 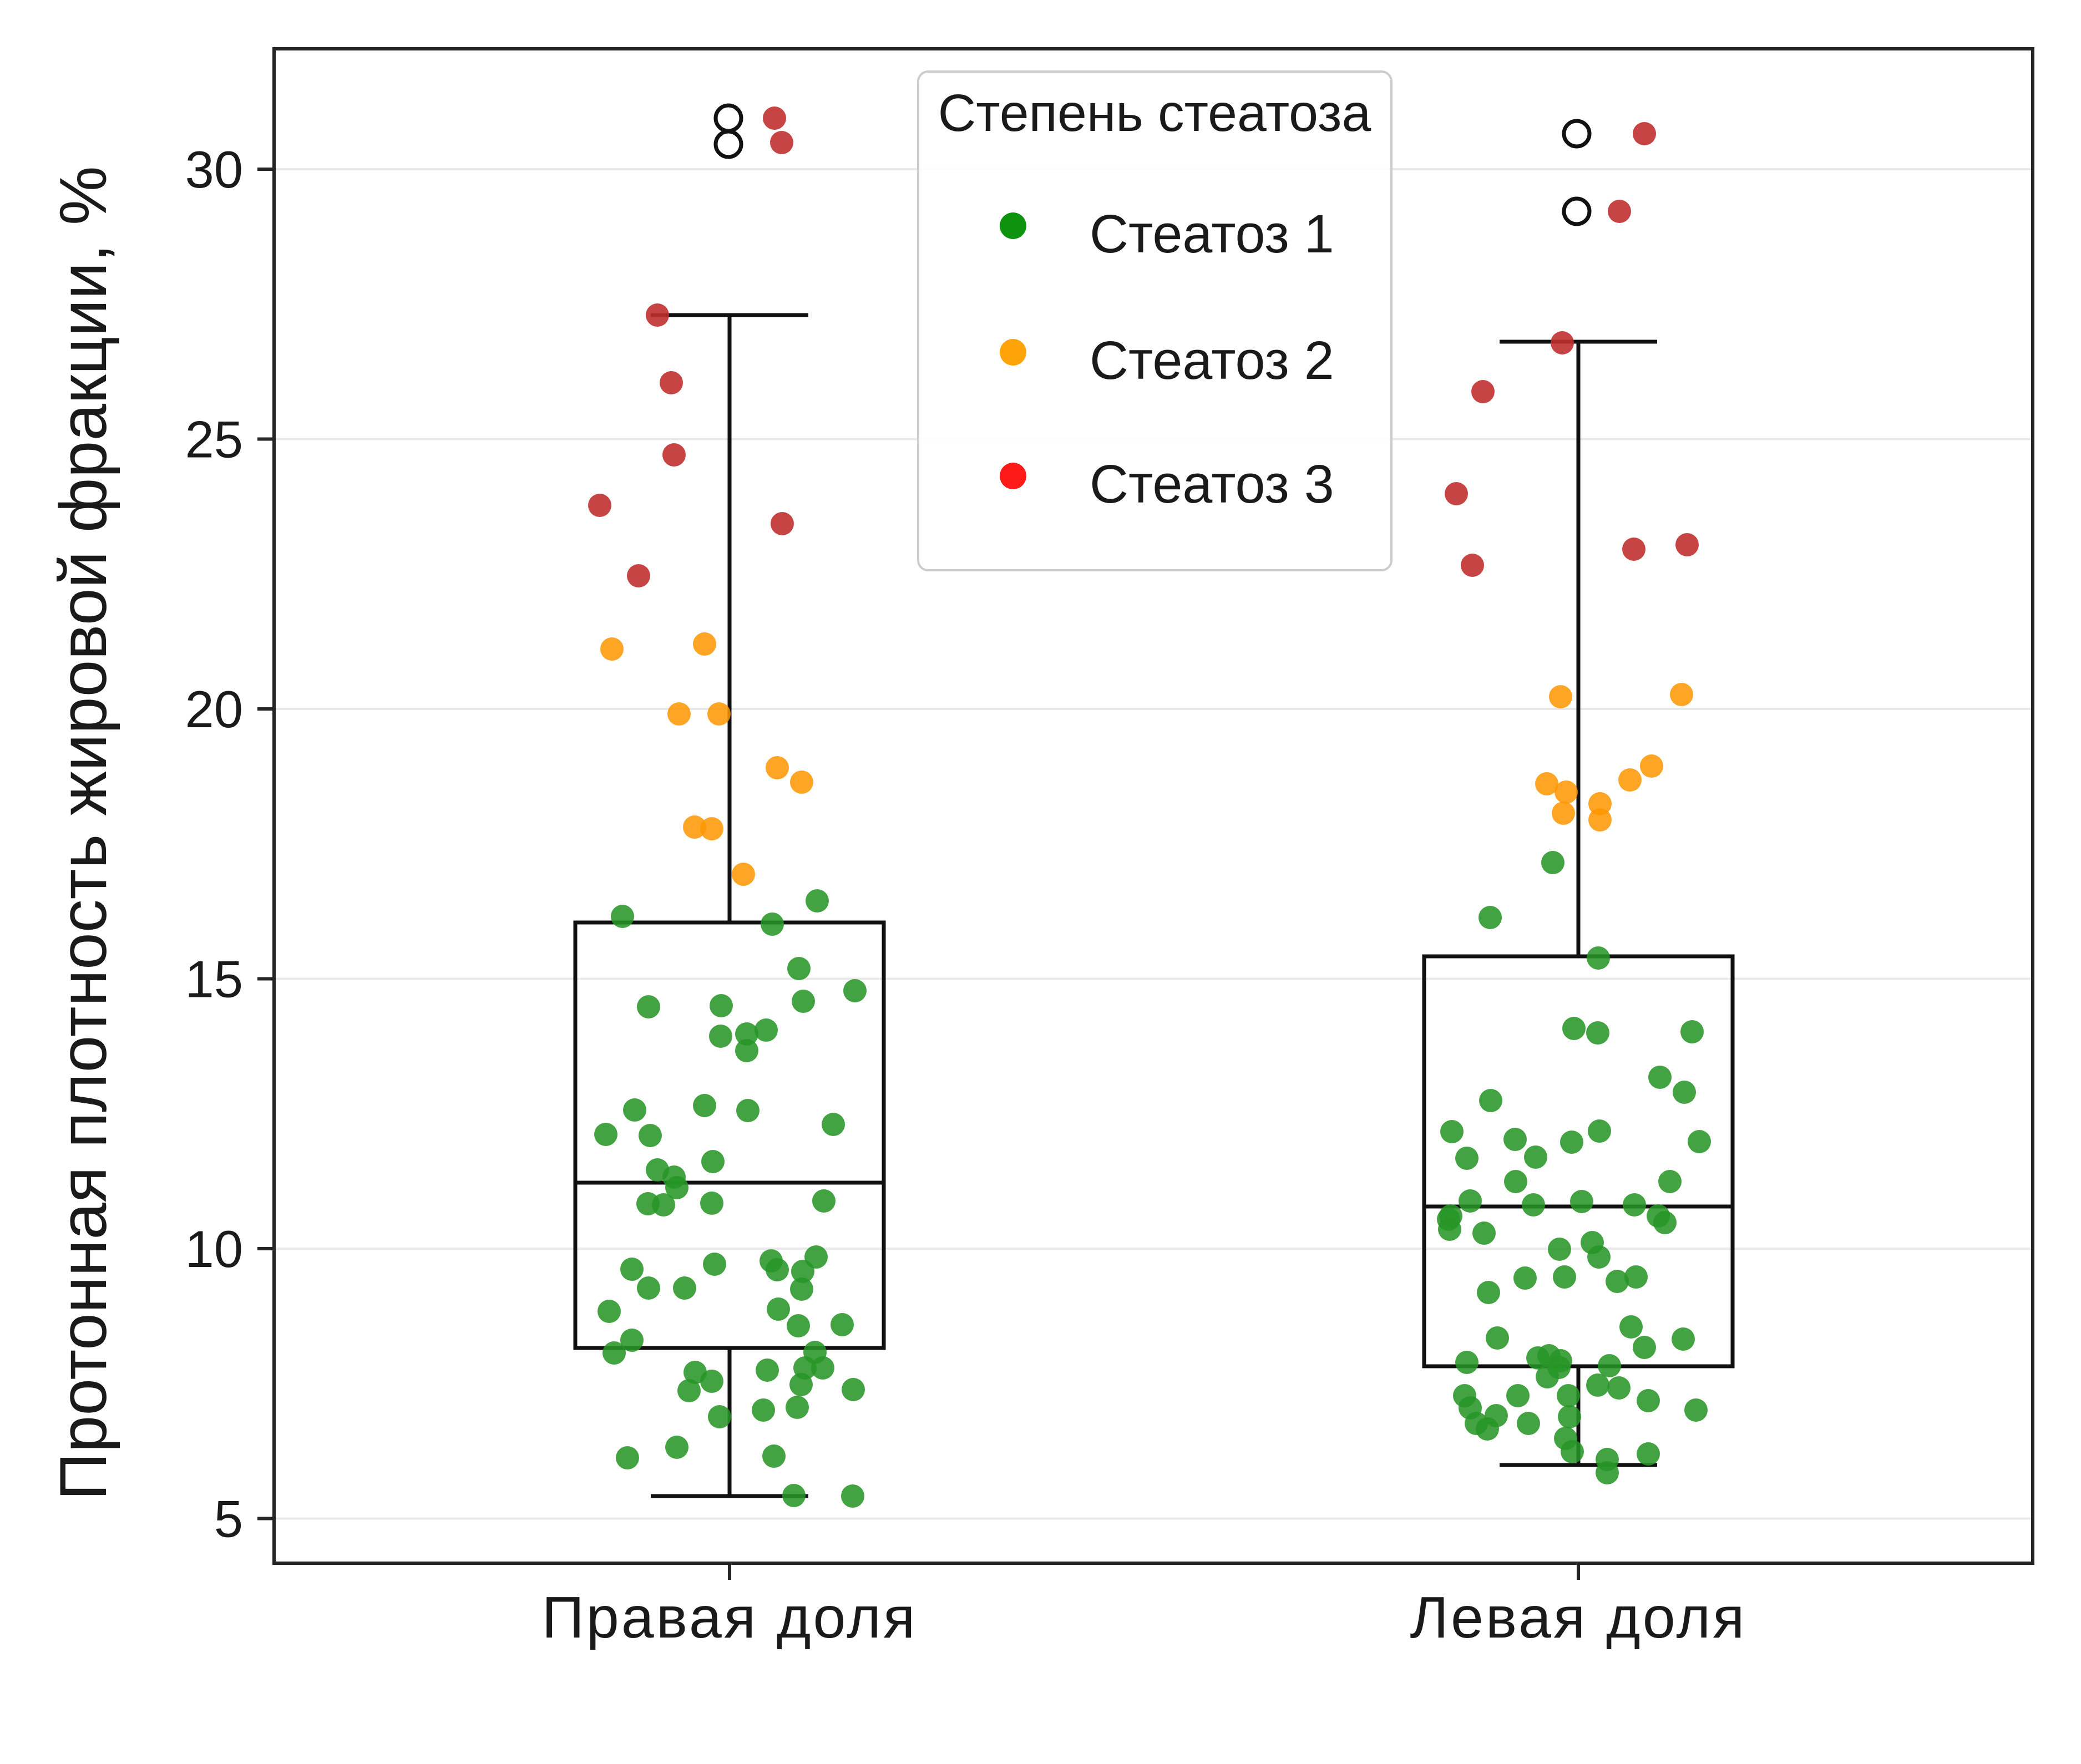 What do you see at coordinates (1578, 1617) in the screenshot?
I see `svg-text: Левая доля` at bounding box center [1578, 1617].